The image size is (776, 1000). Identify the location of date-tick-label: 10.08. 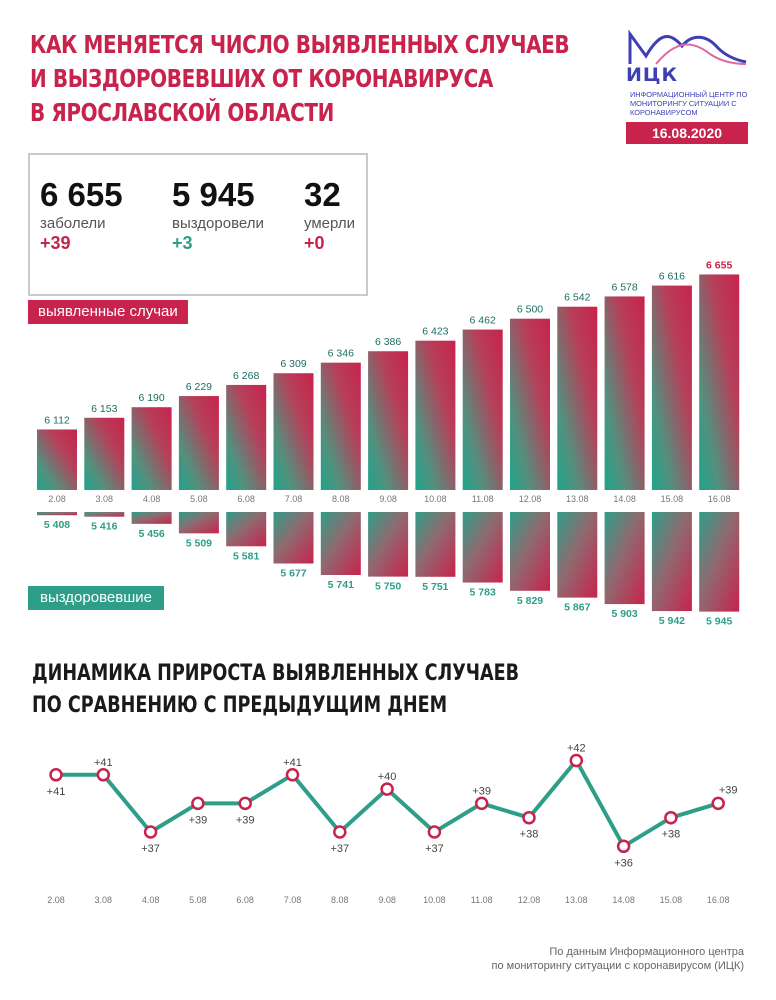
(434, 900).